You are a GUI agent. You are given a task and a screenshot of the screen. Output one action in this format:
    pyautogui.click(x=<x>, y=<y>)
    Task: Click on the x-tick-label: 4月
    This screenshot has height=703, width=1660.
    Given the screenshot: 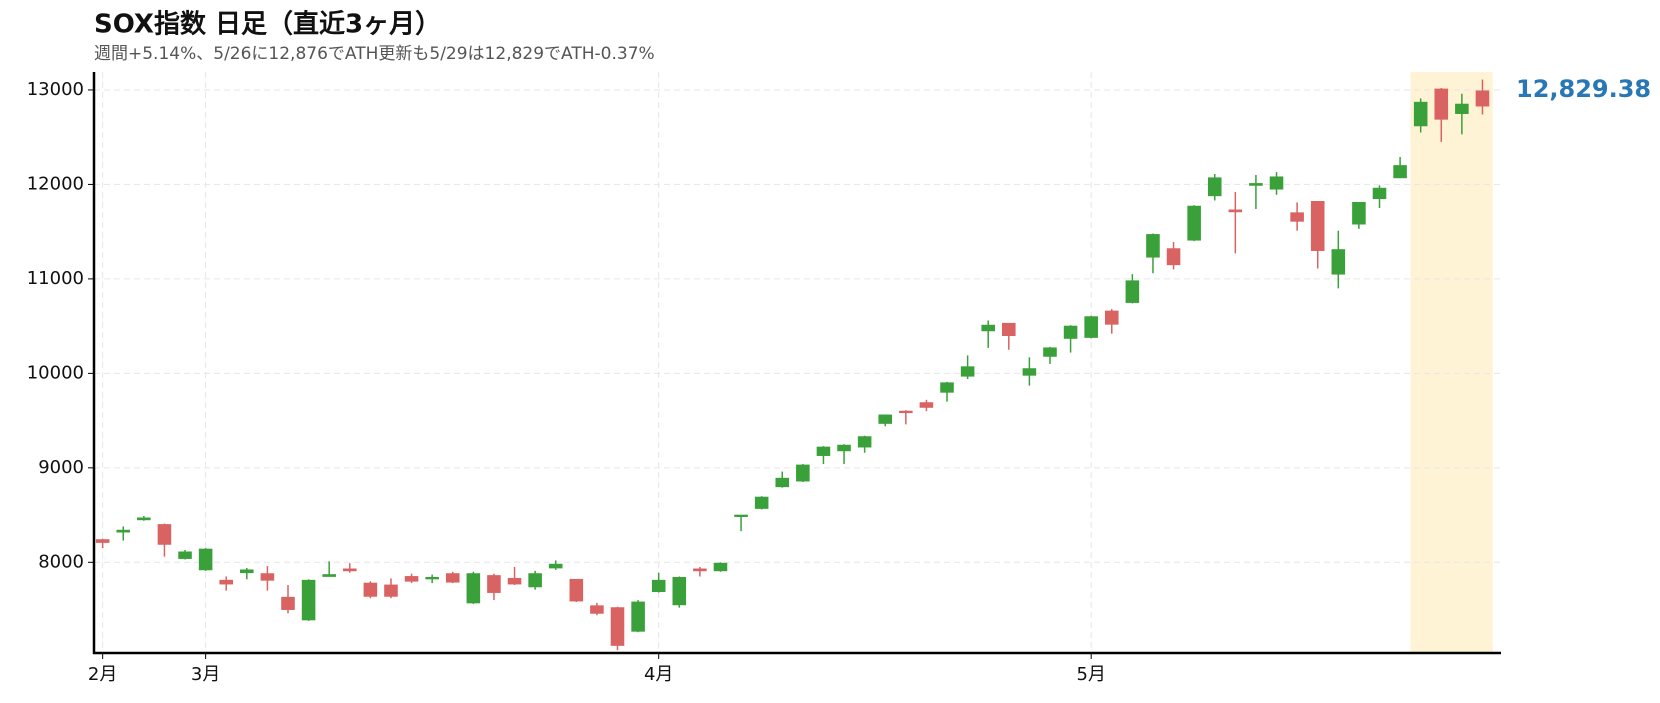 What is the action you would take?
    pyautogui.click(x=658, y=674)
    